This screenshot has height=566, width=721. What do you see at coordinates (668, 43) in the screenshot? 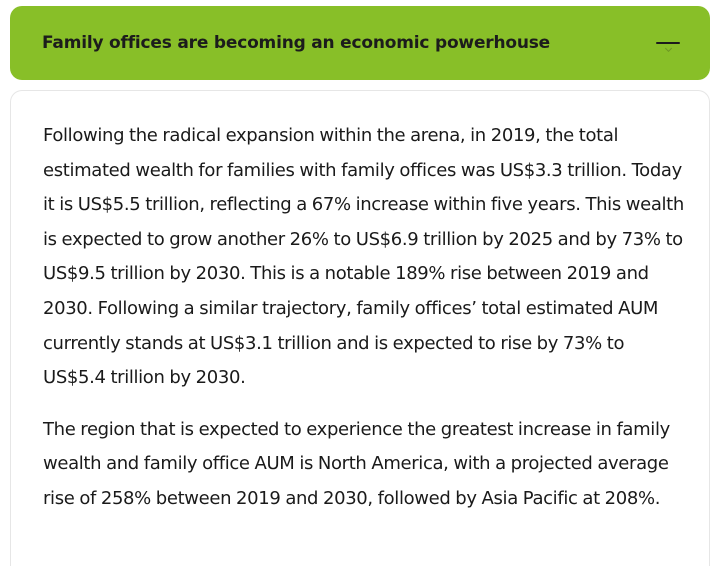
I see `minus-icon` at bounding box center [668, 43].